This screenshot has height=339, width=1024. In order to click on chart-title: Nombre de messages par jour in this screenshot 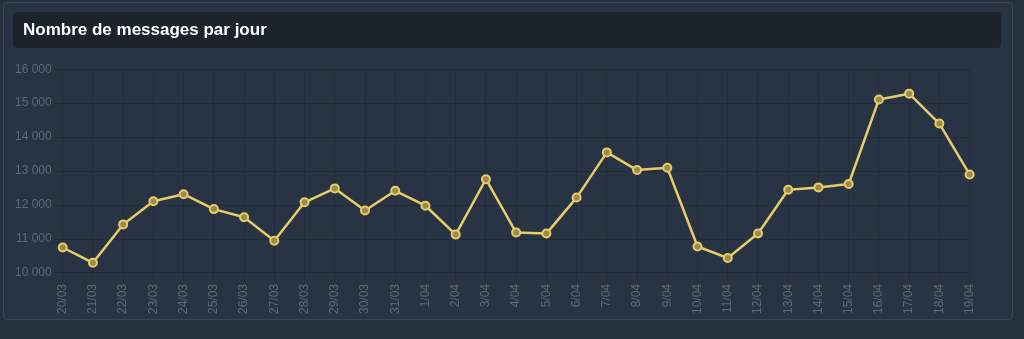, I will do `click(507, 30)`.